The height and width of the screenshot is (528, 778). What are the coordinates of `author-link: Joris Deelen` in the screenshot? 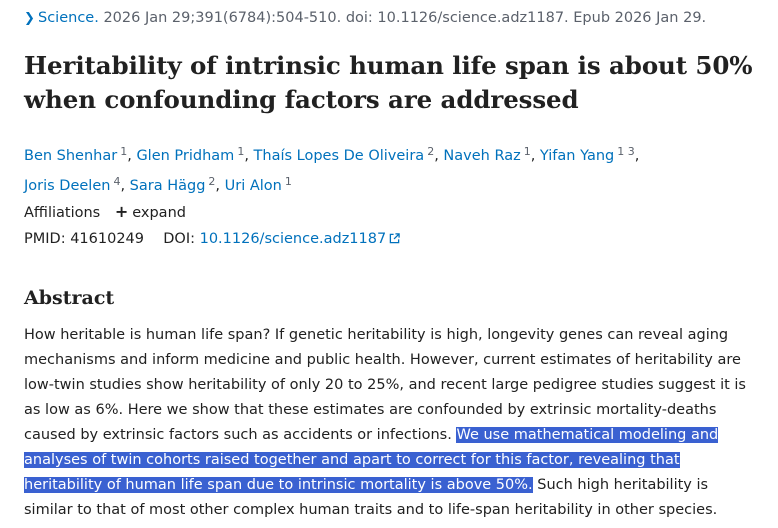 It's located at (67, 186).